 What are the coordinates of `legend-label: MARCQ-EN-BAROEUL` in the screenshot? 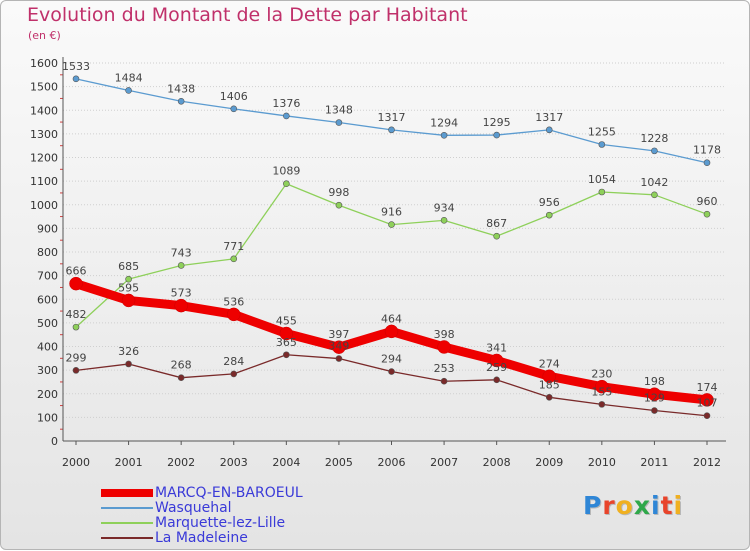 It's located at (229, 493).